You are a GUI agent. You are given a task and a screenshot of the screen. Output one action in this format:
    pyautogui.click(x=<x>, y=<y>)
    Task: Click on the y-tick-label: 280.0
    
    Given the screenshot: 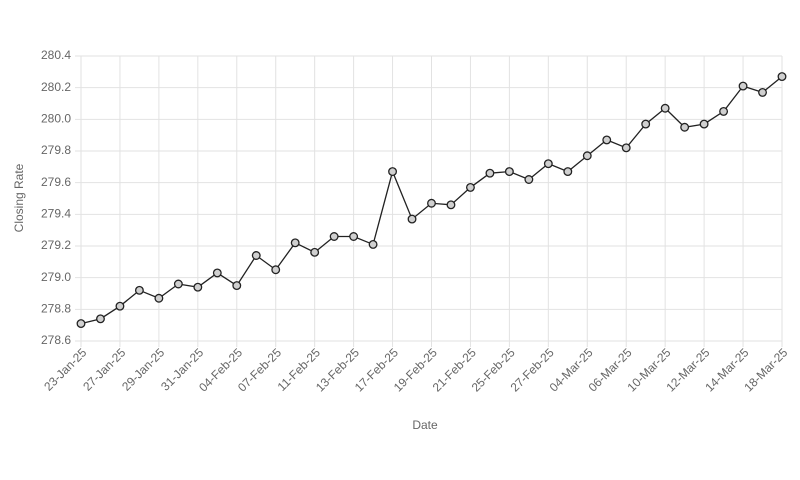 What is the action you would take?
    pyautogui.click(x=56, y=119)
    